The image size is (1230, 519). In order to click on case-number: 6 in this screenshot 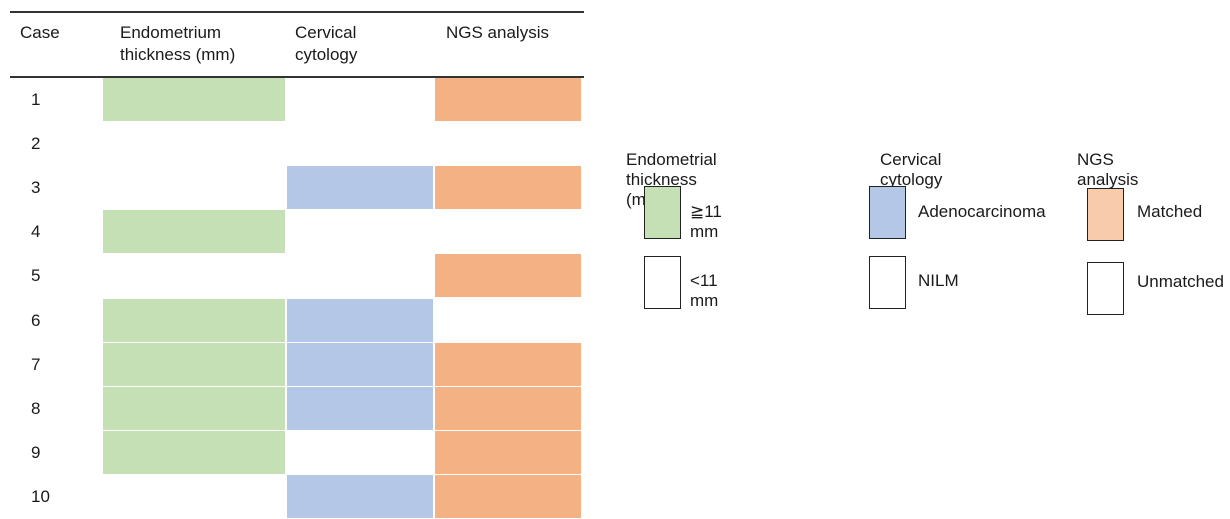, I will do `click(36, 320)`.